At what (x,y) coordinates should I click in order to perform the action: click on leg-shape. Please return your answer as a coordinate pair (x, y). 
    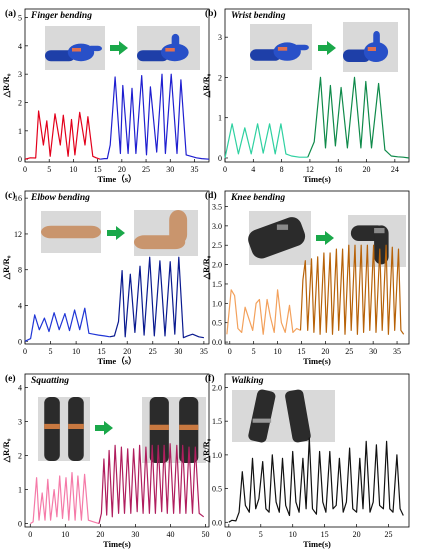
    Looking at the image, I should click on (277, 238).